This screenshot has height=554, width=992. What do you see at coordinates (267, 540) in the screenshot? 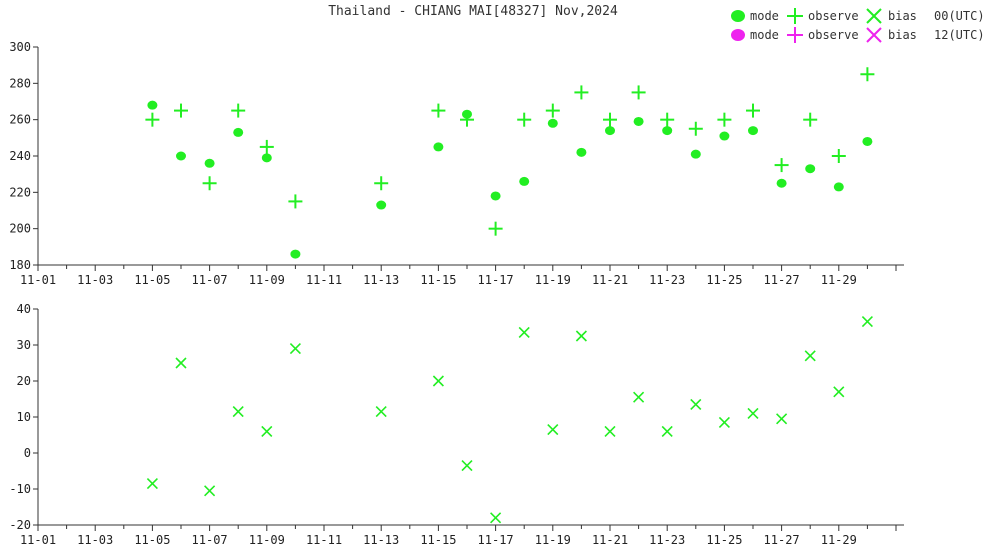
I see `bottom-x-tick-label: 11-09` at bounding box center [267, 540].